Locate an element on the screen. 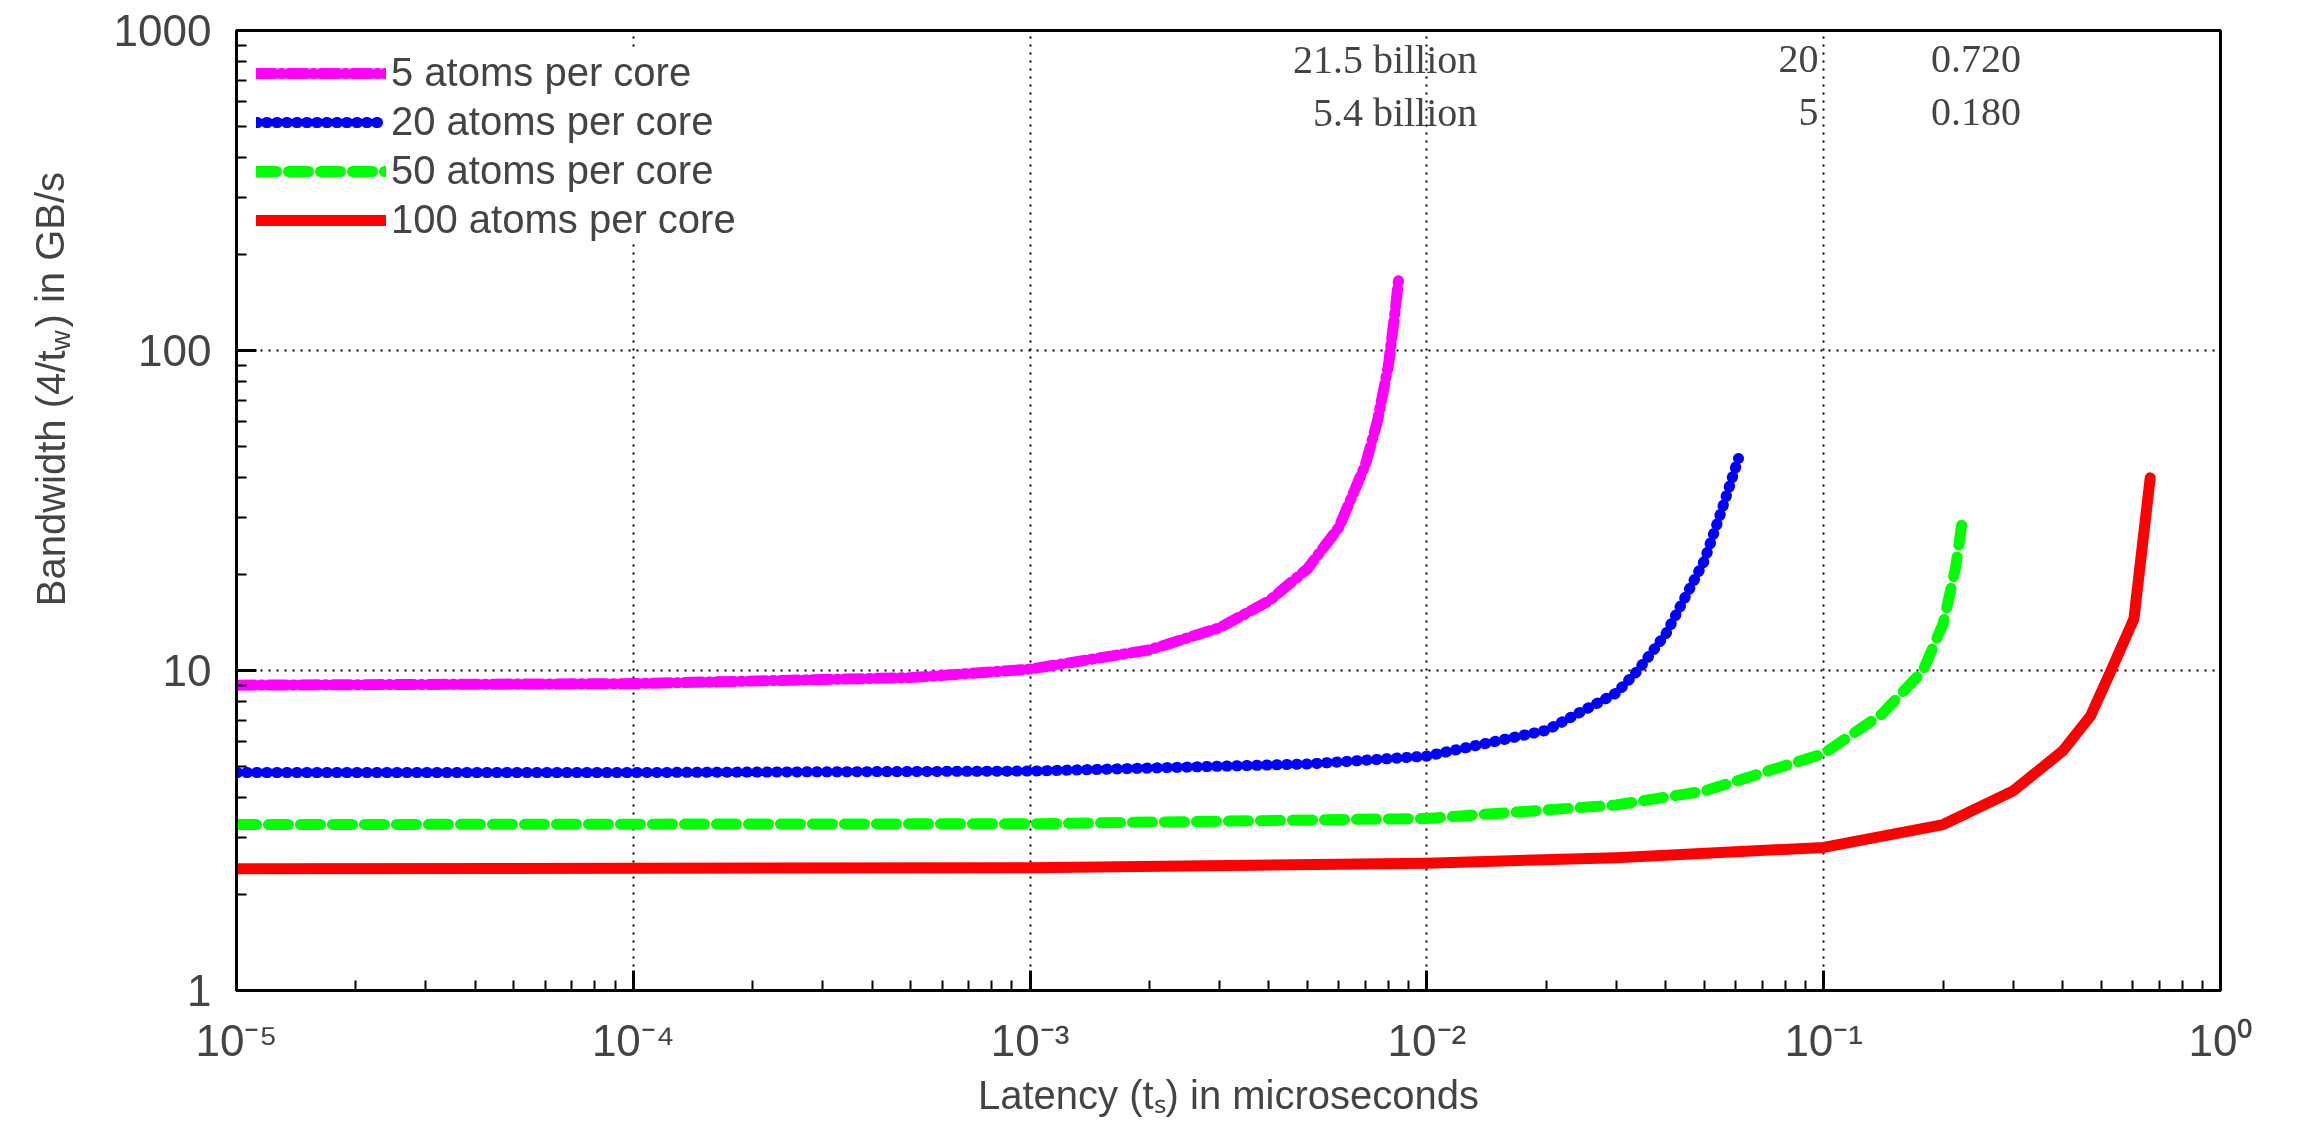 Image resolution: width=2306 pixels, height=1144 pixels. x-tick-label: 10⁻² is located at coordinates (1427, 1040).